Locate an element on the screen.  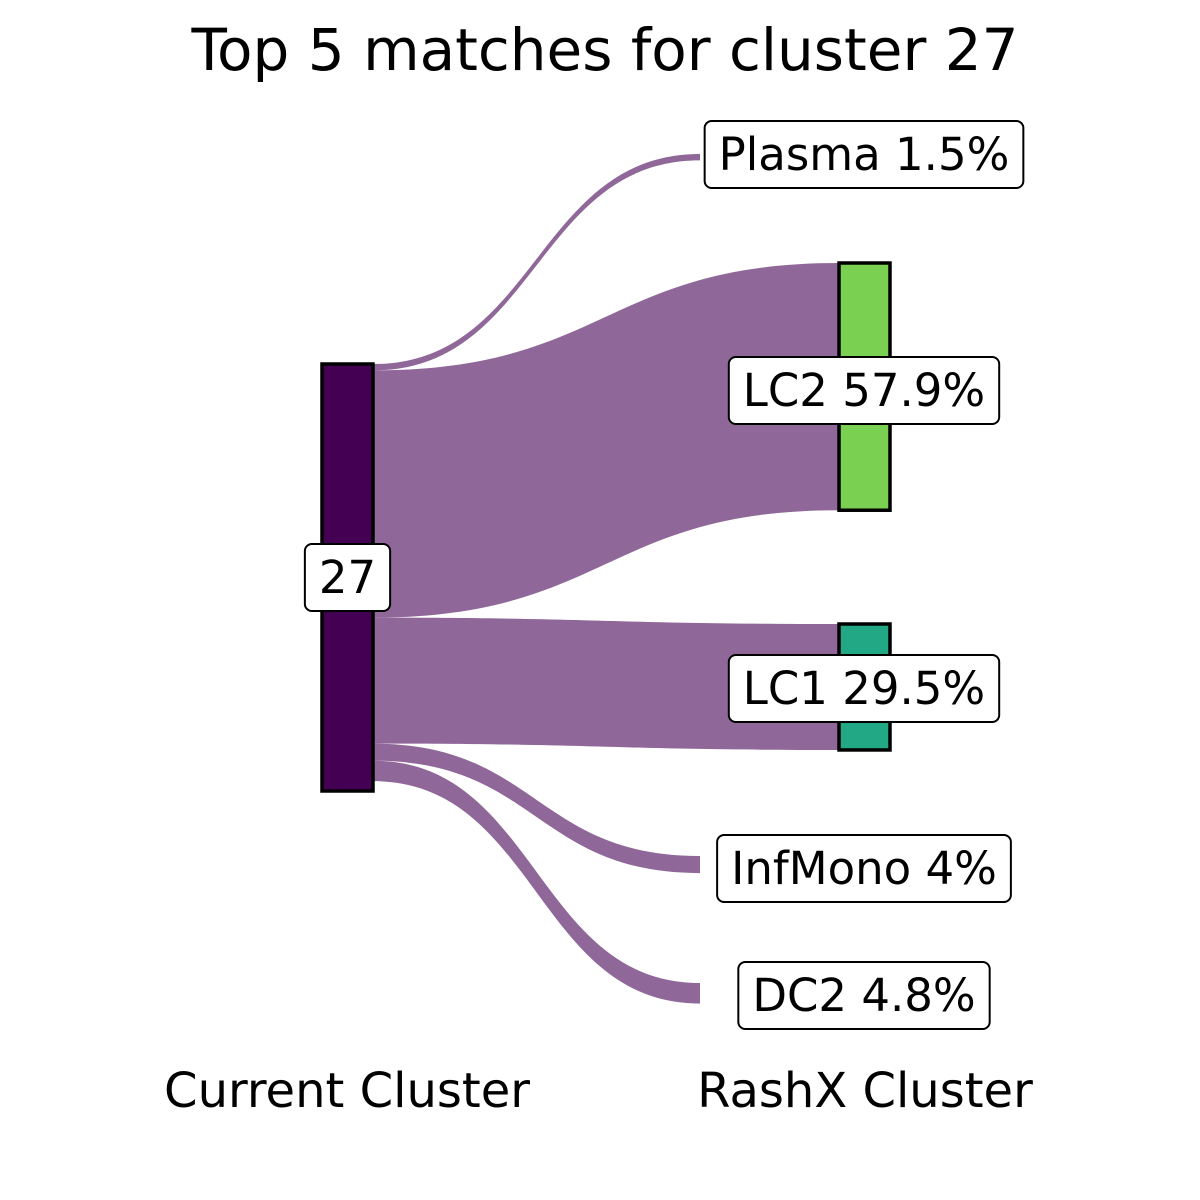
node-label-infmono: InfMono 4% is located at coordinates (864, 868).